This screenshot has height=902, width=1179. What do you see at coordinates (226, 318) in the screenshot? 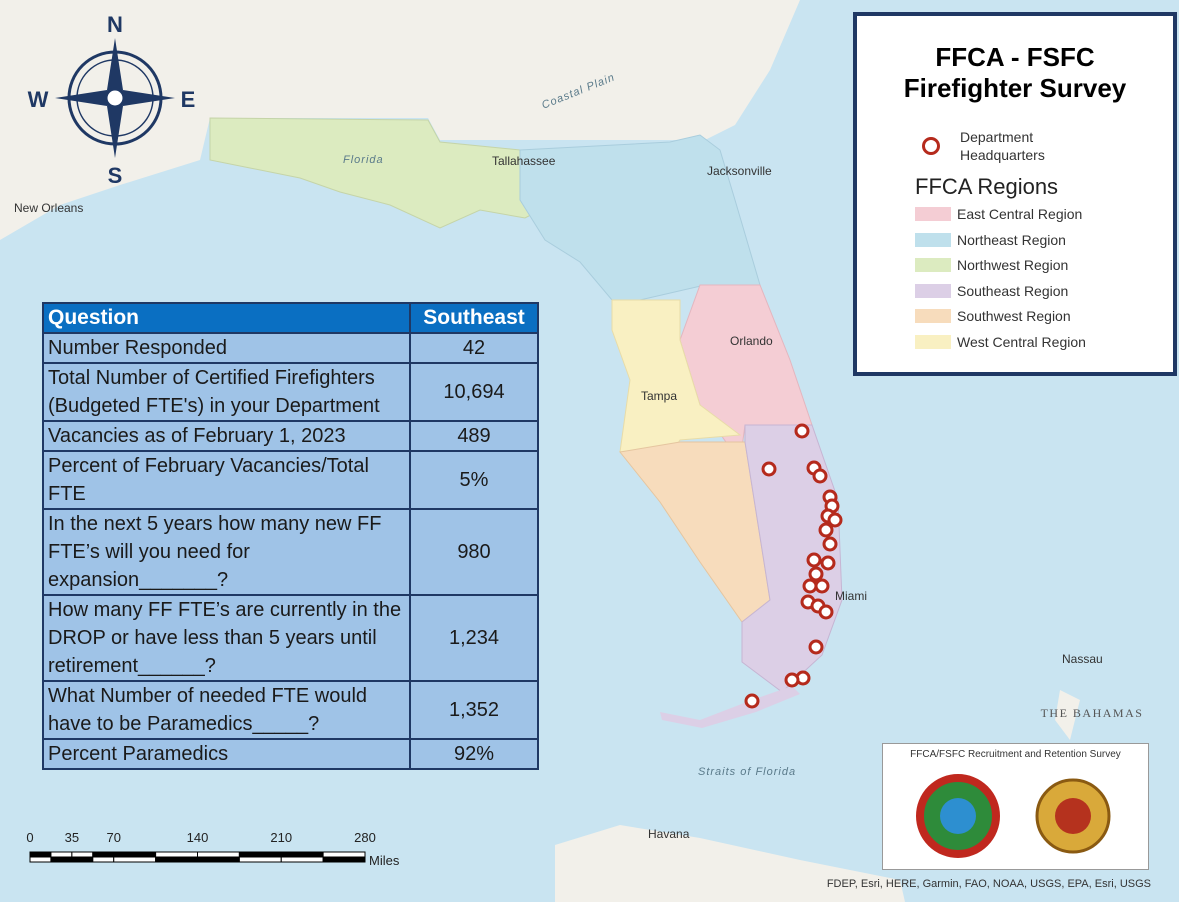
I see `header-cell: Question` at bounding box center [226, 318].